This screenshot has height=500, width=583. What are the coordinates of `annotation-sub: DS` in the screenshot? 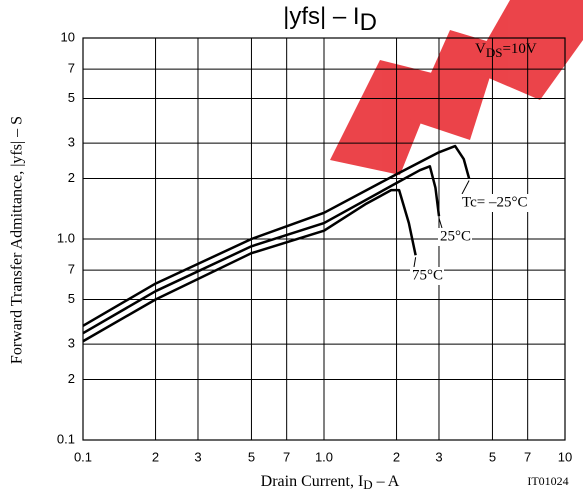 It's located at (494, 52).